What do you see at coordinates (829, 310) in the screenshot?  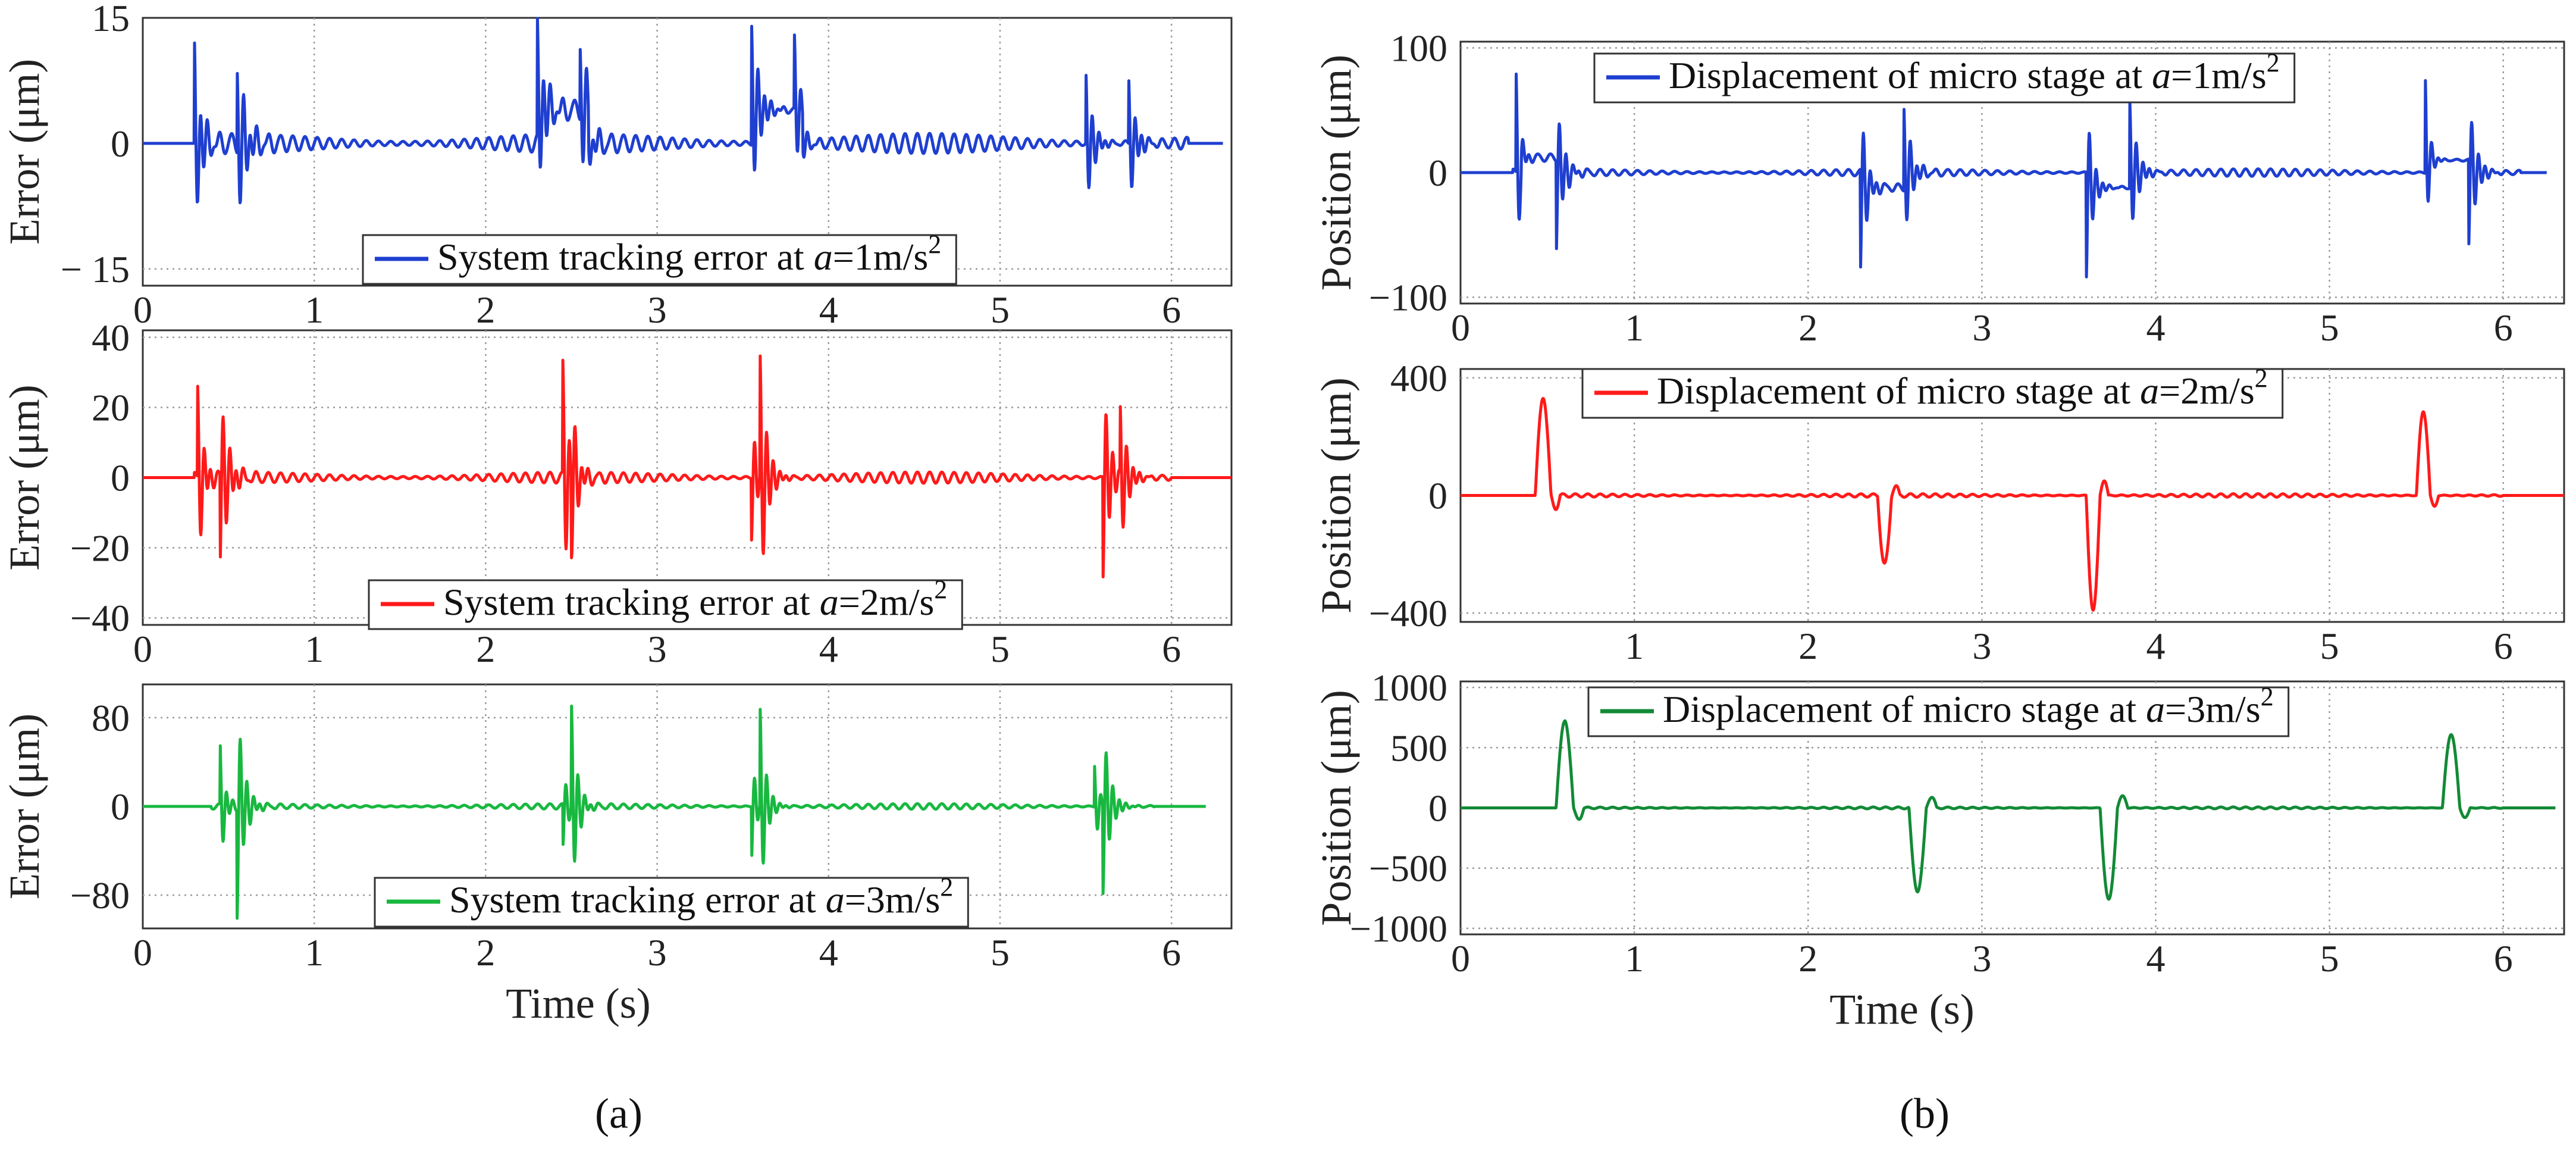 I see `xtick-label-a1: 4` at bounding box center [829, 310].